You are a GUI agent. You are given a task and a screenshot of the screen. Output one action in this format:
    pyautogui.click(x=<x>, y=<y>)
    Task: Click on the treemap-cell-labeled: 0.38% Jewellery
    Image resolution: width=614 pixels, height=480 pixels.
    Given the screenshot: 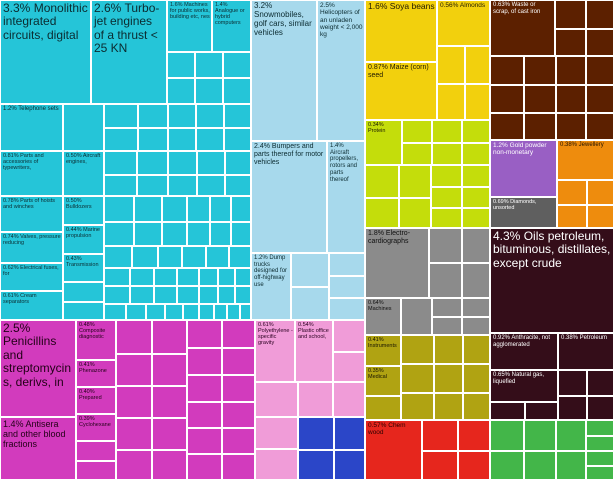 What is the action you would take?
    pyautogui.click(x=585, y=160)
    